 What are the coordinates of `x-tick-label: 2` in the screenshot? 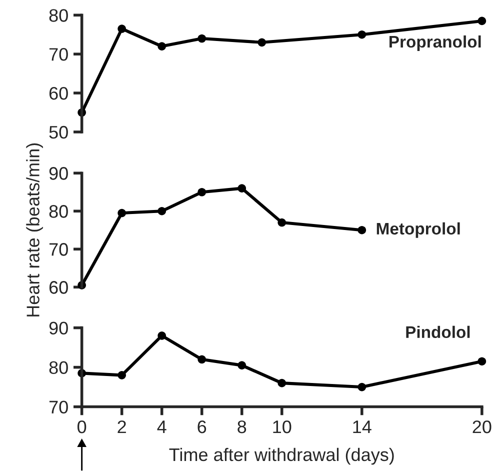 It's located at (122, 427).